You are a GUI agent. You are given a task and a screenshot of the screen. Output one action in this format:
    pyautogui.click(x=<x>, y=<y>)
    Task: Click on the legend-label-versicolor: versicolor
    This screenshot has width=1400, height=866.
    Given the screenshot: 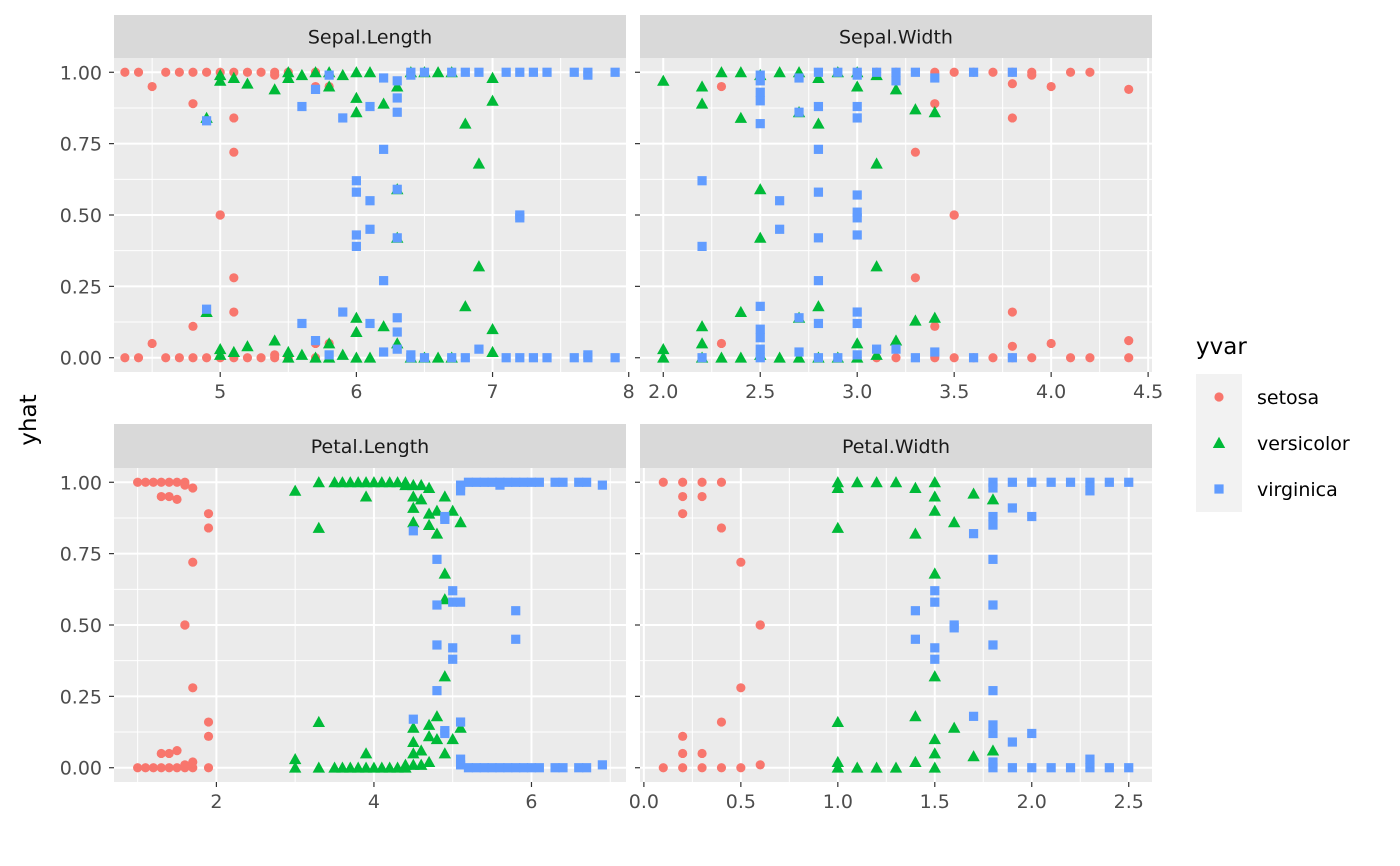 What is the action you would take?
    pyautogui.click(x=1303, y=444)
    